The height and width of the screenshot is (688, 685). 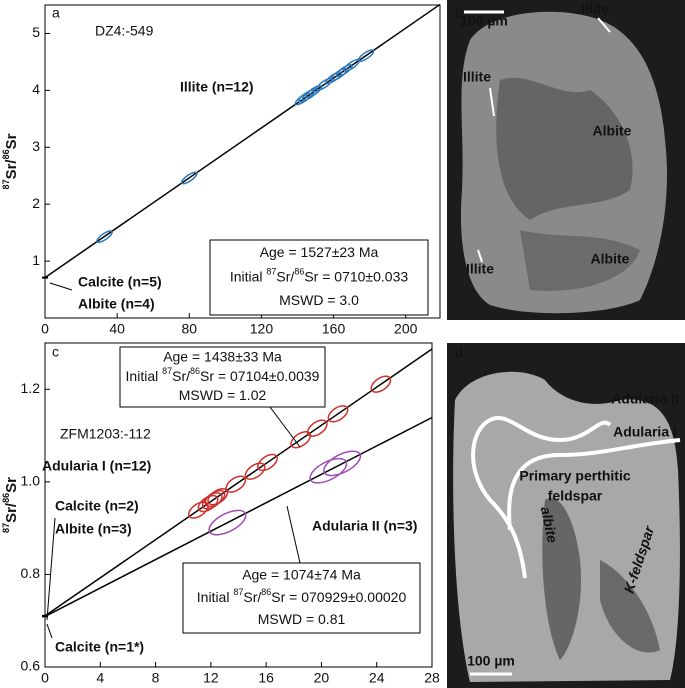 What do you see at coordinates (31, 666) in the screenshot?
I see `y-tick-label: 0.6` at bounding box center [31, 666].